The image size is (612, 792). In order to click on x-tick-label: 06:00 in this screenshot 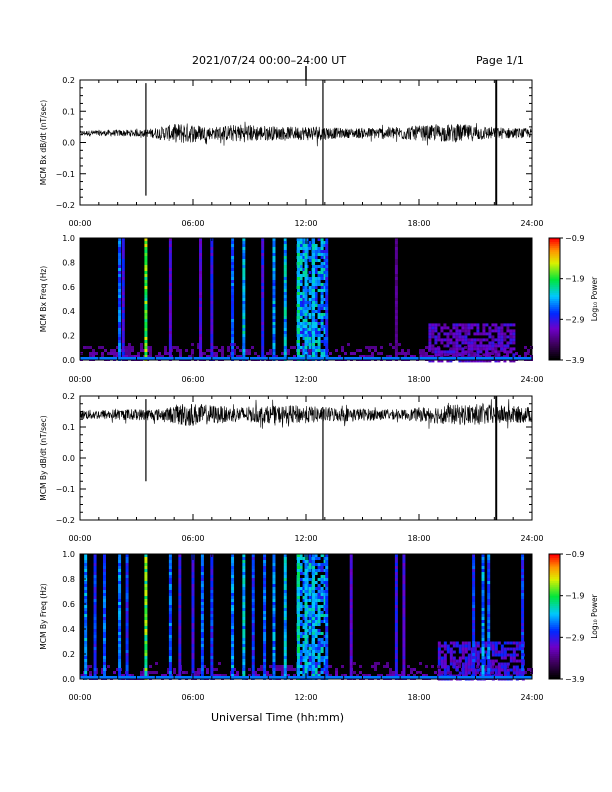, I will do `click(192, 223)`.